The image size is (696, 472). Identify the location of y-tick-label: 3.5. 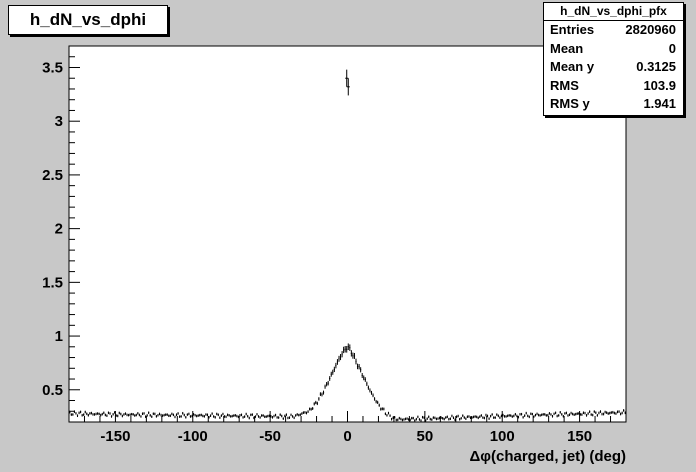
(52, 67).